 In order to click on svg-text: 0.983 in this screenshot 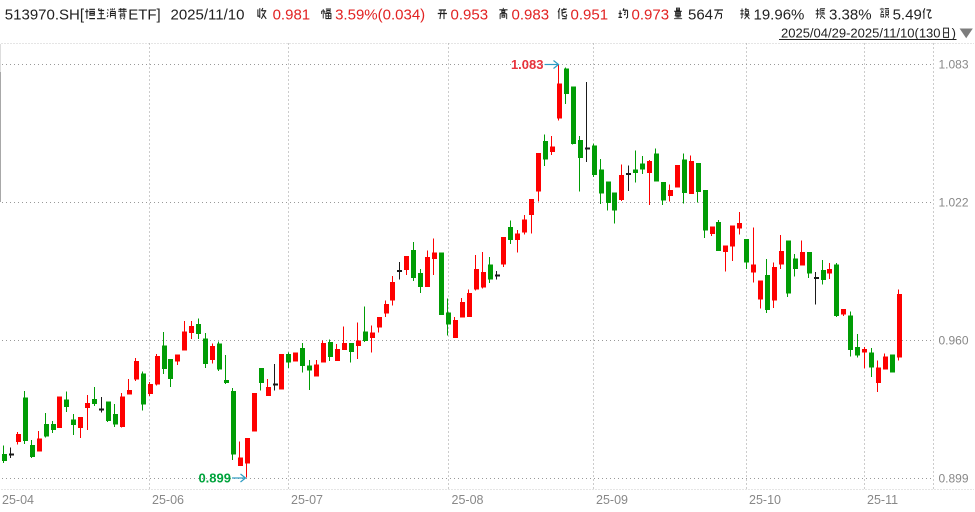, I will do `click(531, 15)`.